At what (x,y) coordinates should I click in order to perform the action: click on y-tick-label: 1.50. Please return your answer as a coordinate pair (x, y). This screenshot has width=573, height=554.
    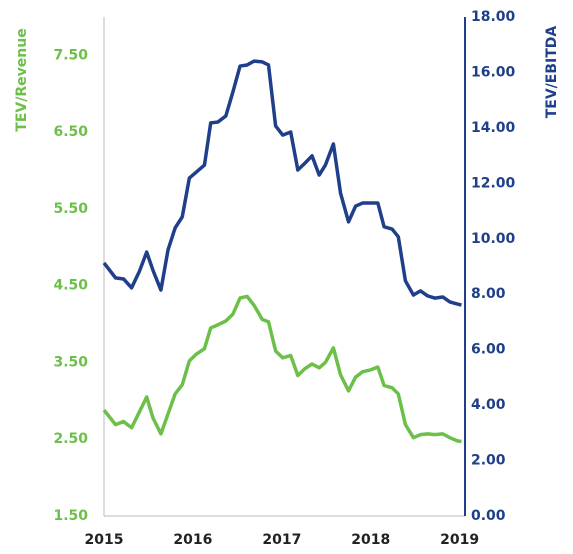
    Looking at the image, I should click on (70, 516).